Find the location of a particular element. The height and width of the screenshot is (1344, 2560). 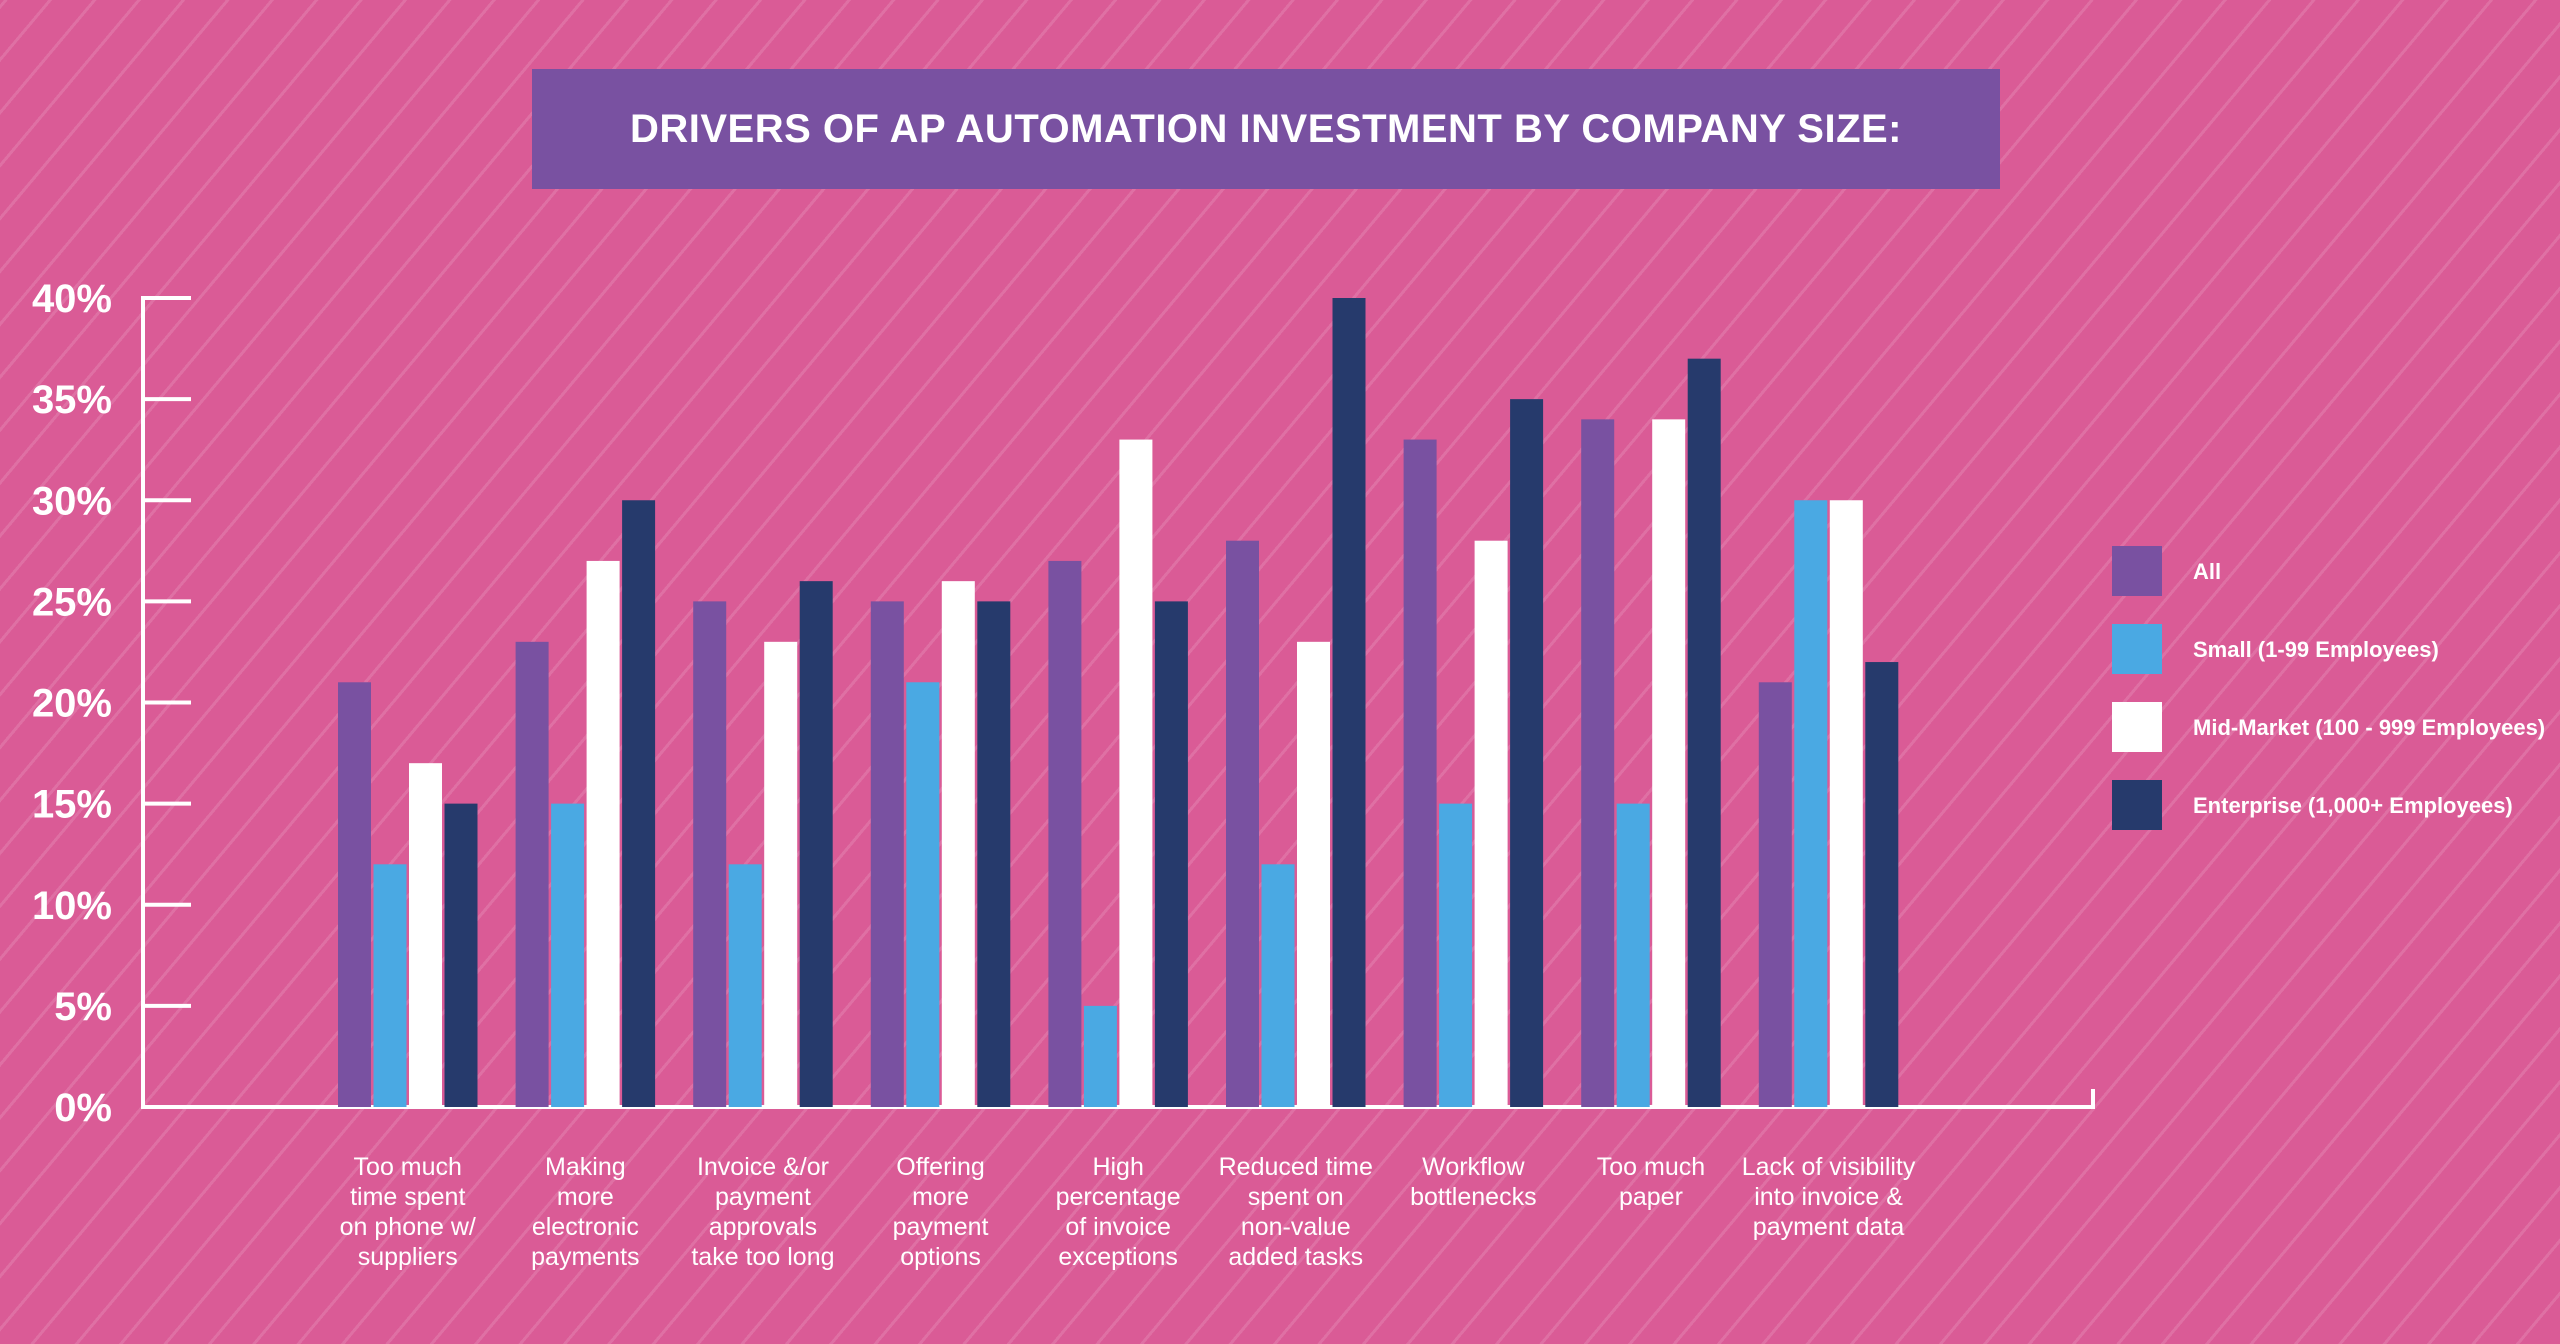

legend-label: Small (1-99 Employees) is located at coordinates (2316, 649).